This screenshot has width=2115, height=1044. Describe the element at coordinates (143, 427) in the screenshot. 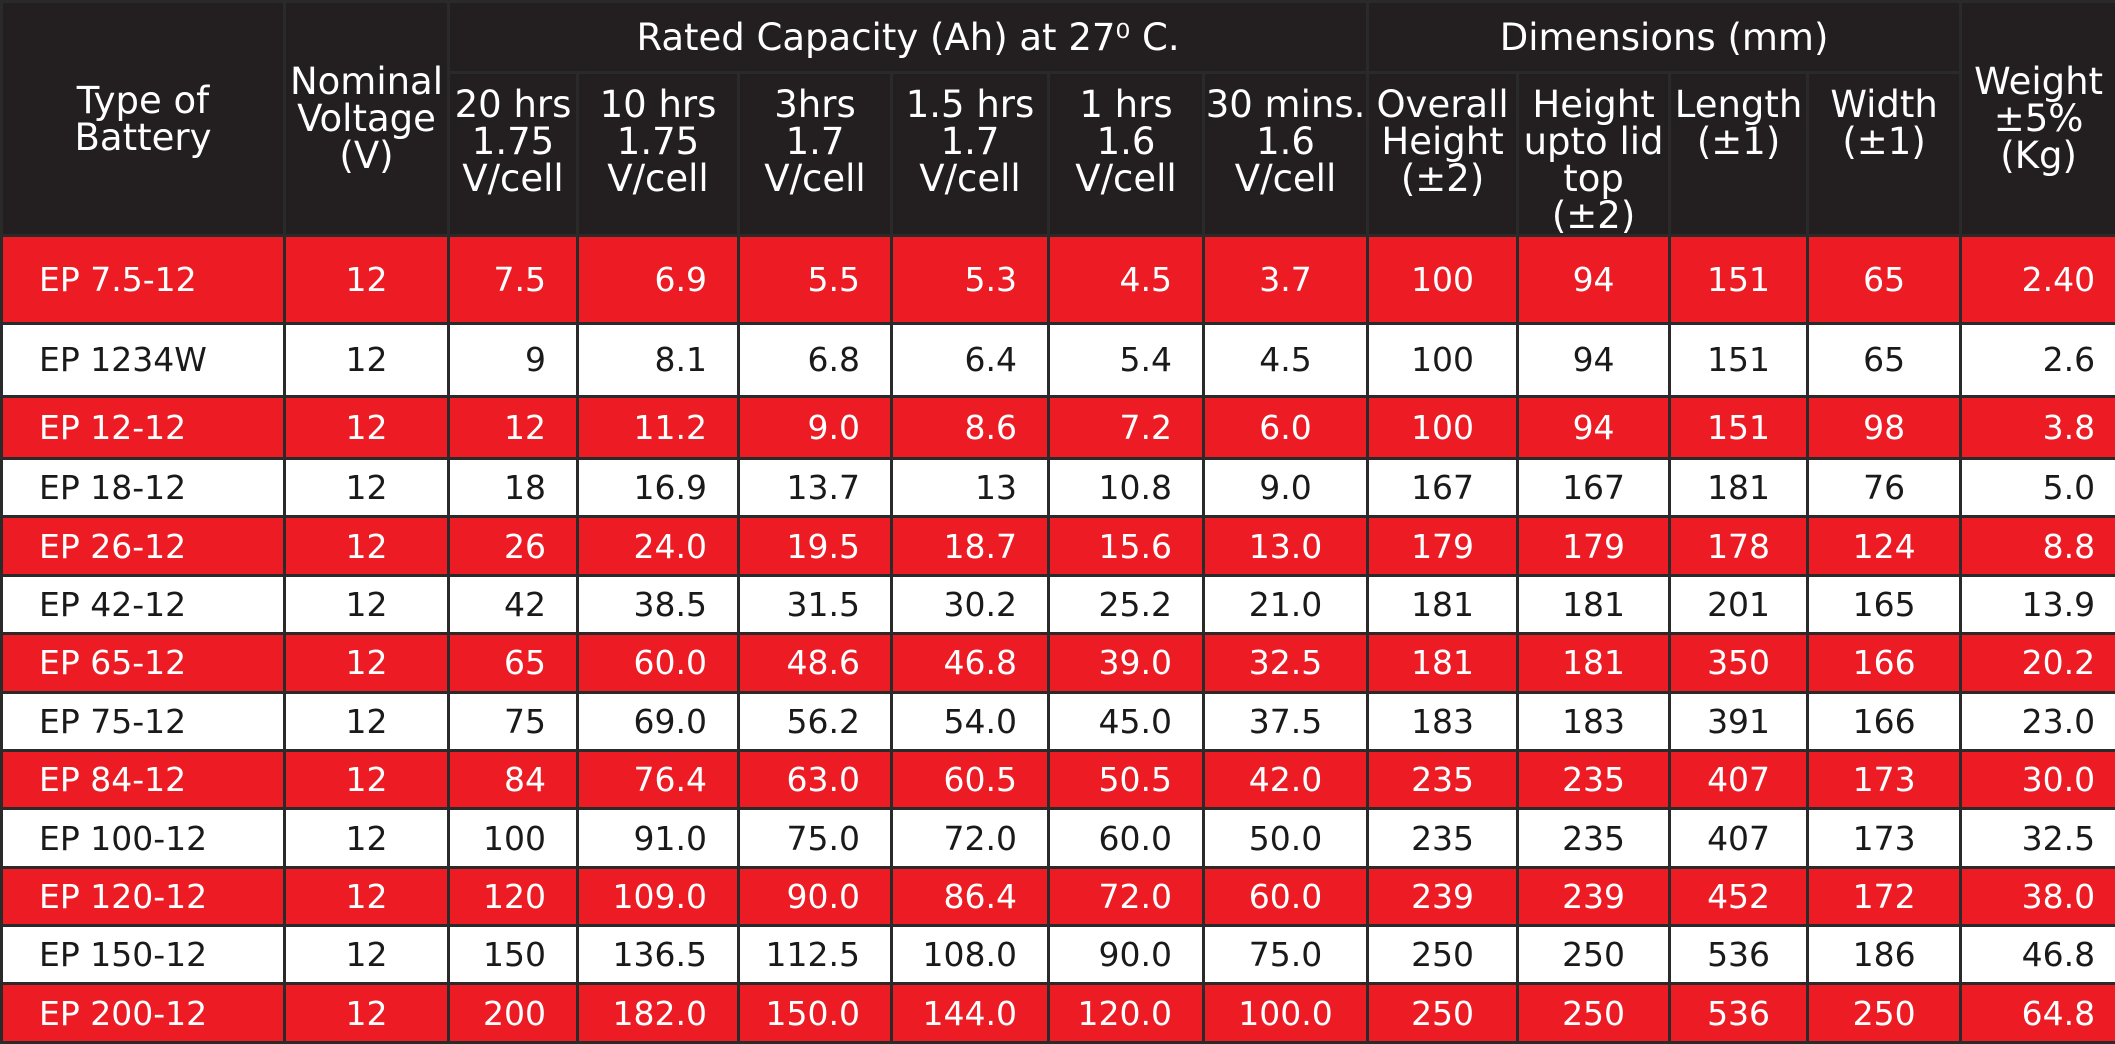

I see `cell-type: EP 12-12` at that location.